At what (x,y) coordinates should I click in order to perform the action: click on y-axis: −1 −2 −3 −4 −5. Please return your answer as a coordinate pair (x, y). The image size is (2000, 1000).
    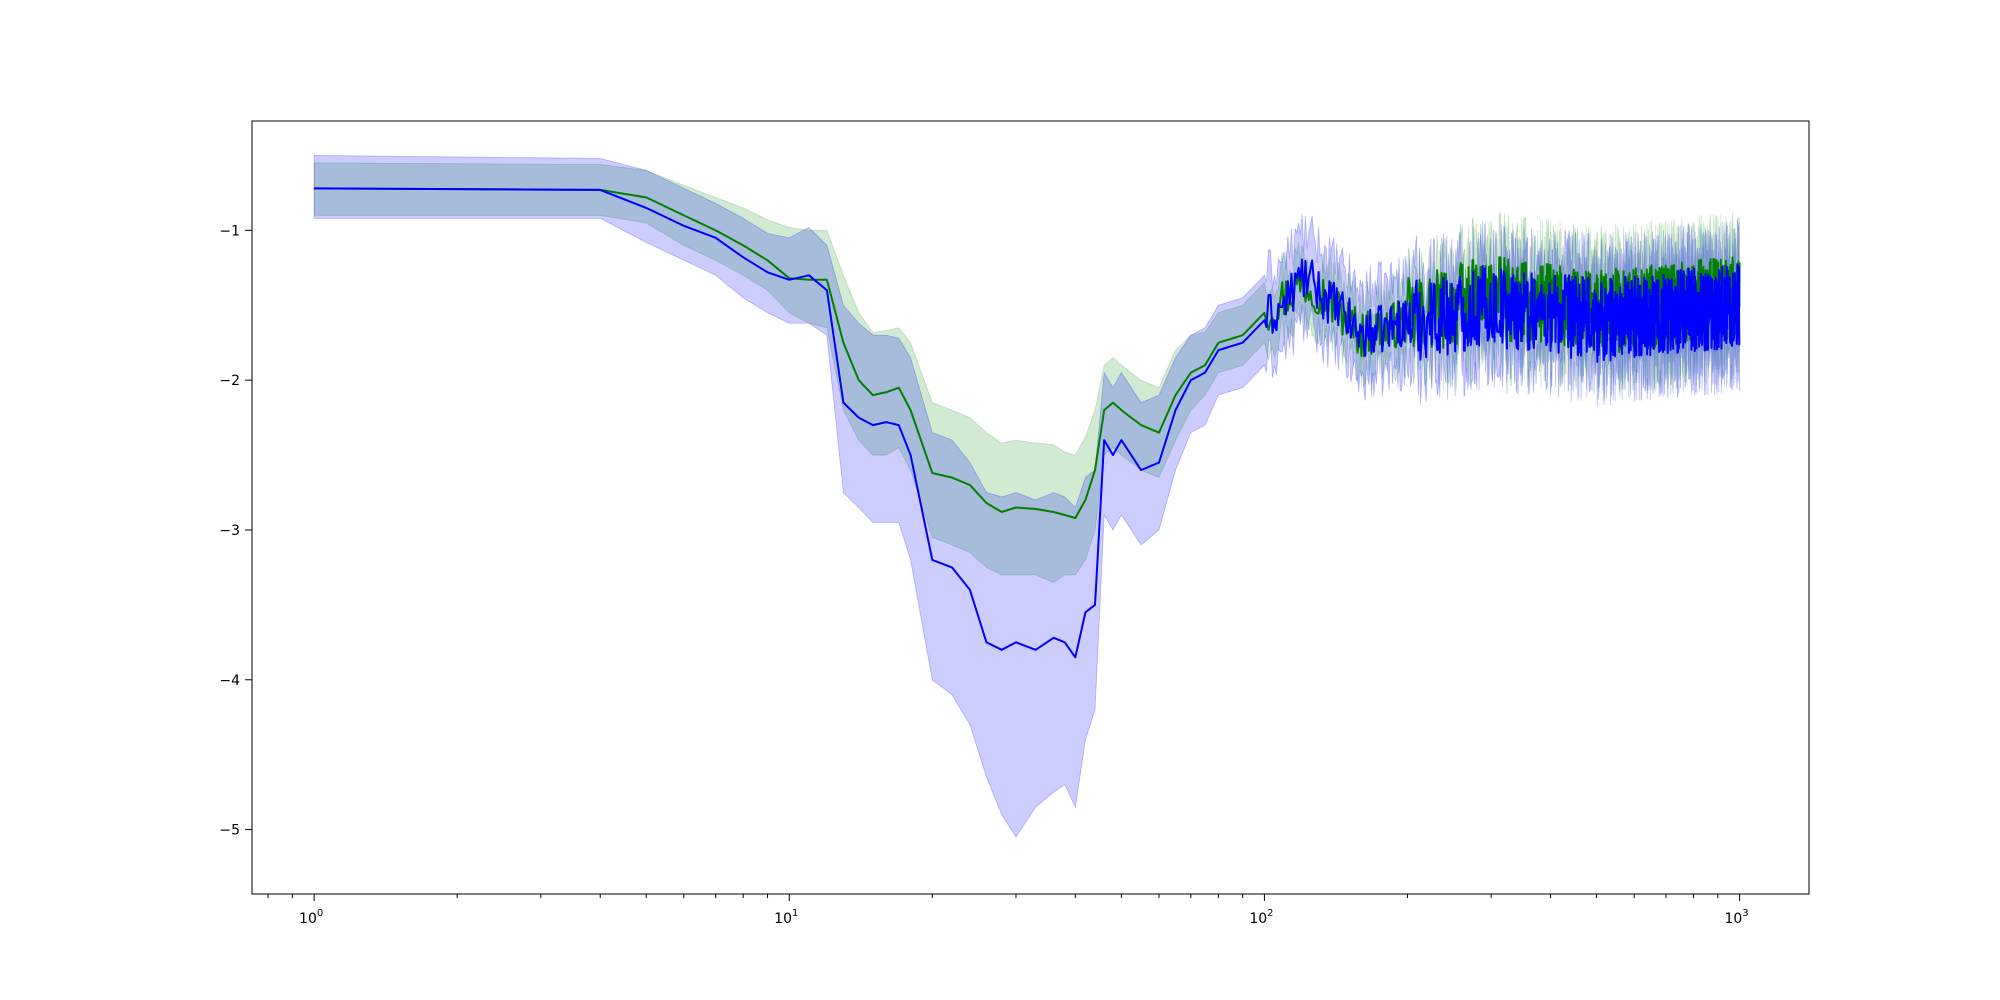
    Looking at the image, I should click on (235, 531).